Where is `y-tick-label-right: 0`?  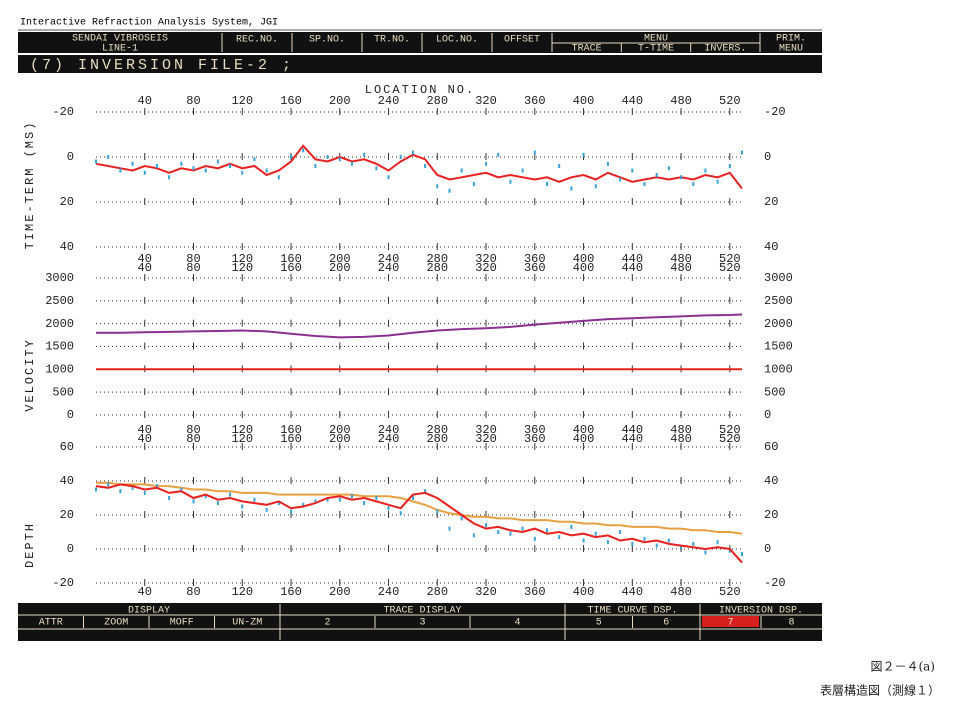
y-tick-label-right: 0 is located at coordinates (767, 157).